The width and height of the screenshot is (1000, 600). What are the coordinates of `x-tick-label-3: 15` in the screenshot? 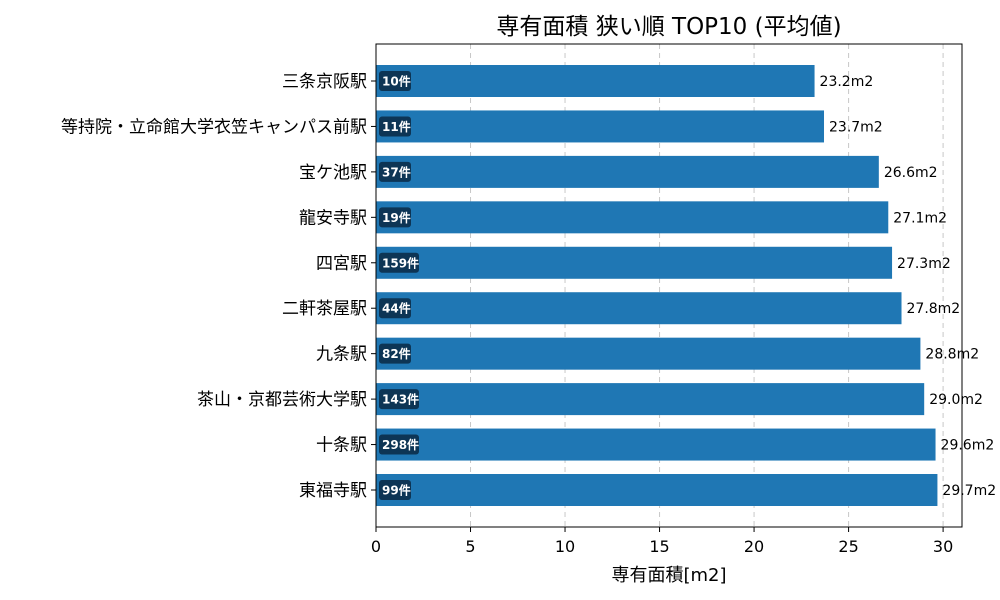 It's located at (659, 546).